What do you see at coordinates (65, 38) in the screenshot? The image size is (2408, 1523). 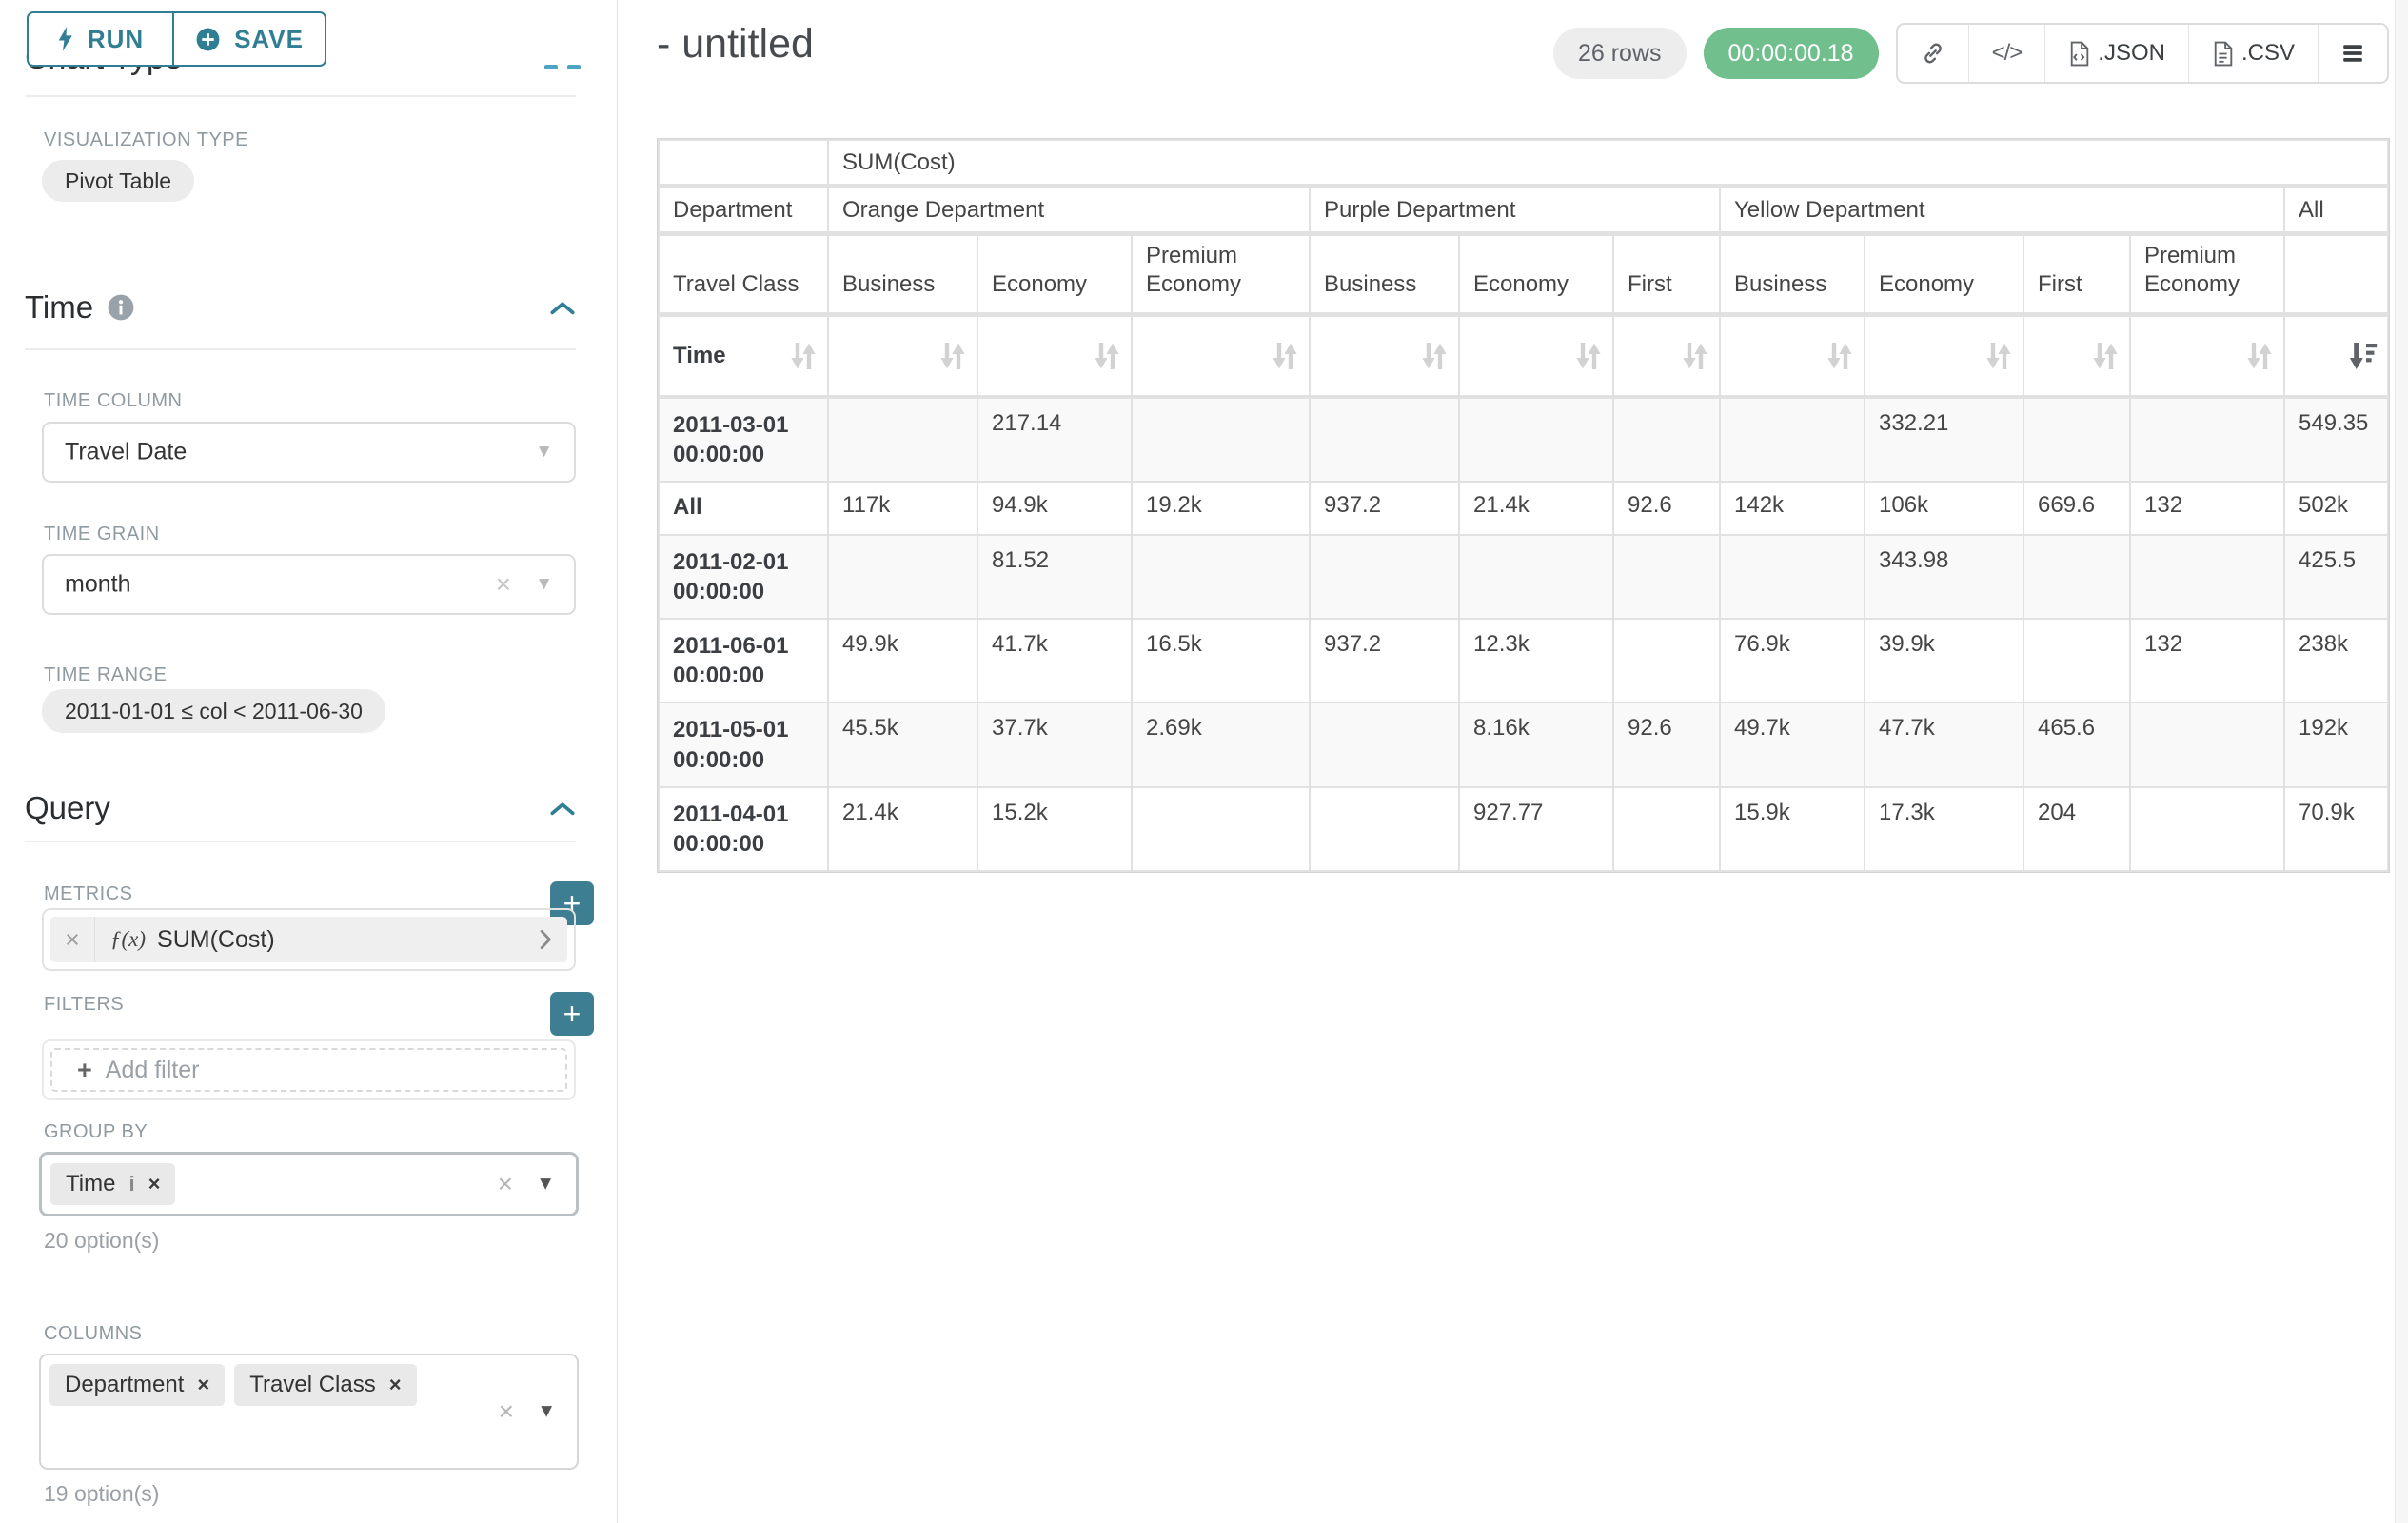 I see `lightning-icon` at bounding box center [65, 38].